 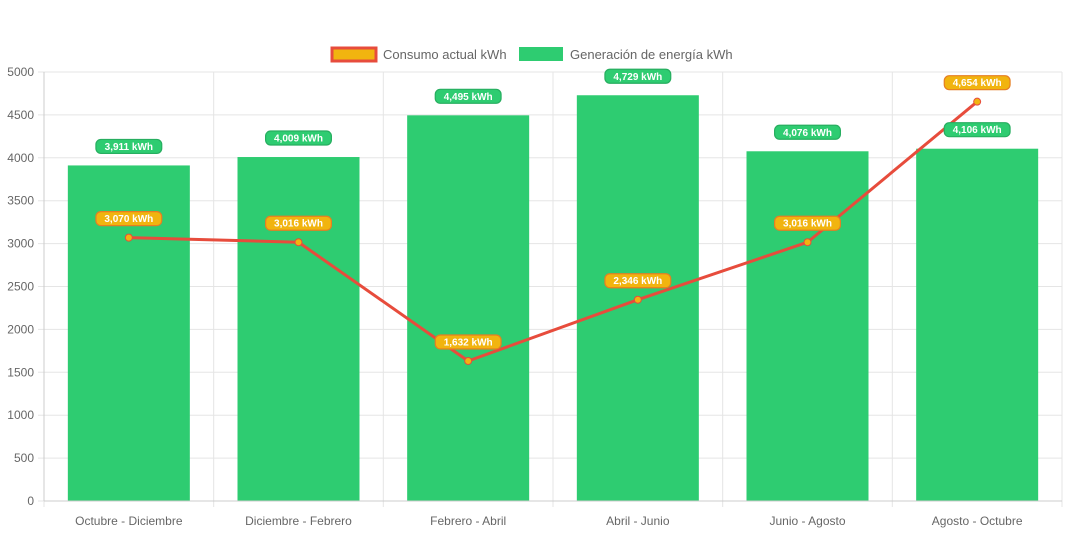 What do you see at coordinates (30, 501) in the screenshot?
I see `y-tick-label: 0` at bounding box center [30, 501].